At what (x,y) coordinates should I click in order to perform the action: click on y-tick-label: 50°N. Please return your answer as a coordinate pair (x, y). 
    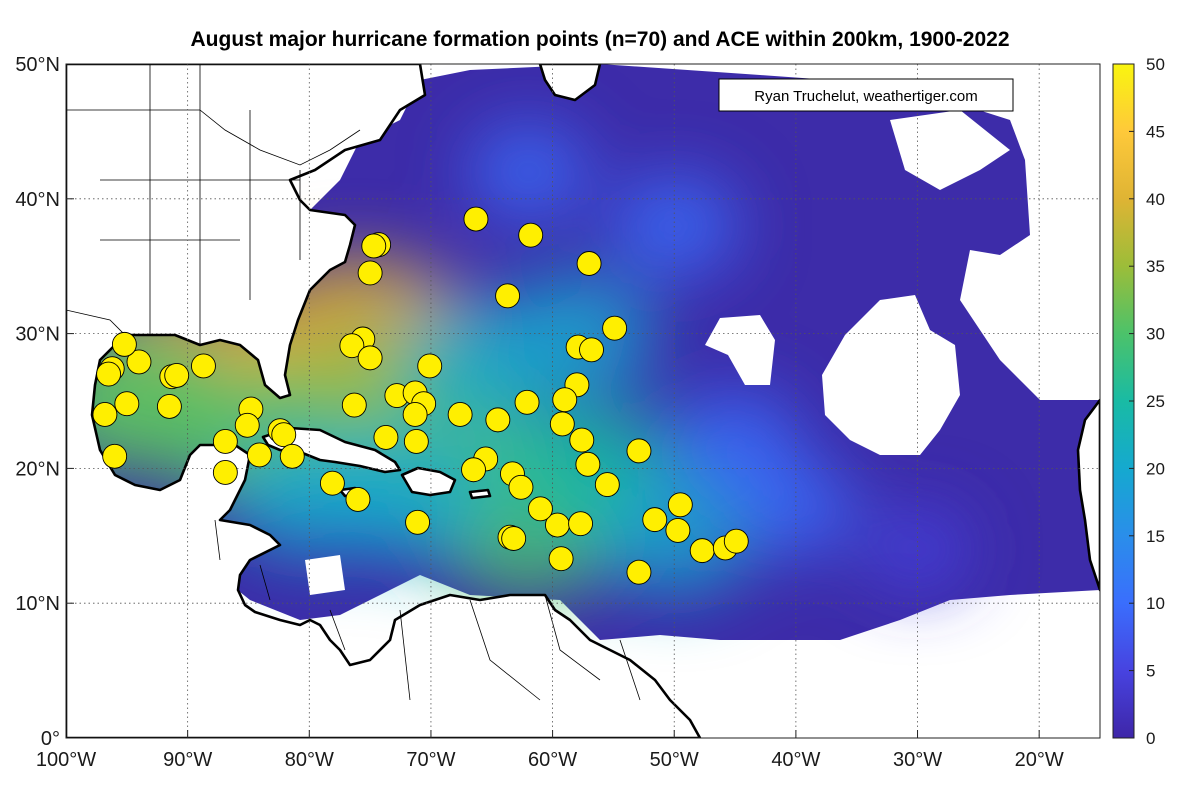
    Looking at the image, I should click on (37, 65).